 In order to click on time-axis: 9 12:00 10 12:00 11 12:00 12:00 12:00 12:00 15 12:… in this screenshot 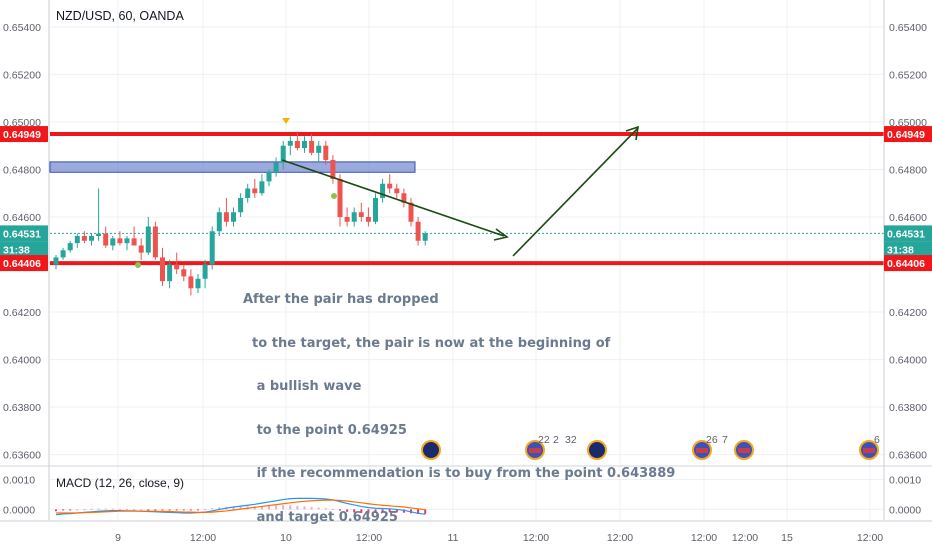, I will do `click(499, 538)`.